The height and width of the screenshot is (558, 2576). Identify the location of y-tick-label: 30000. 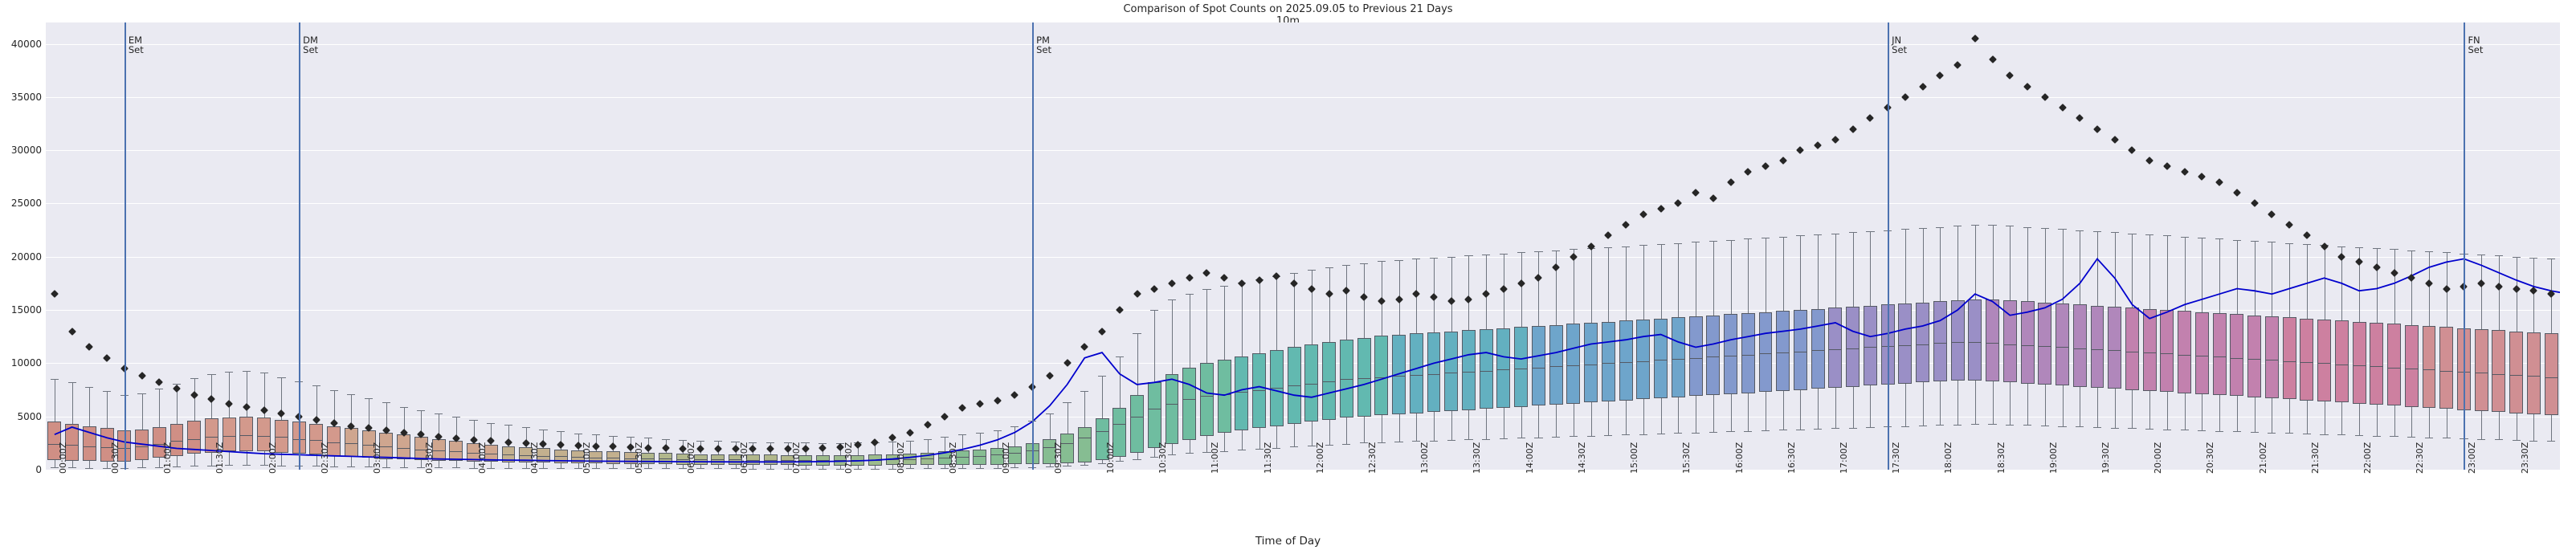
(26, 151).